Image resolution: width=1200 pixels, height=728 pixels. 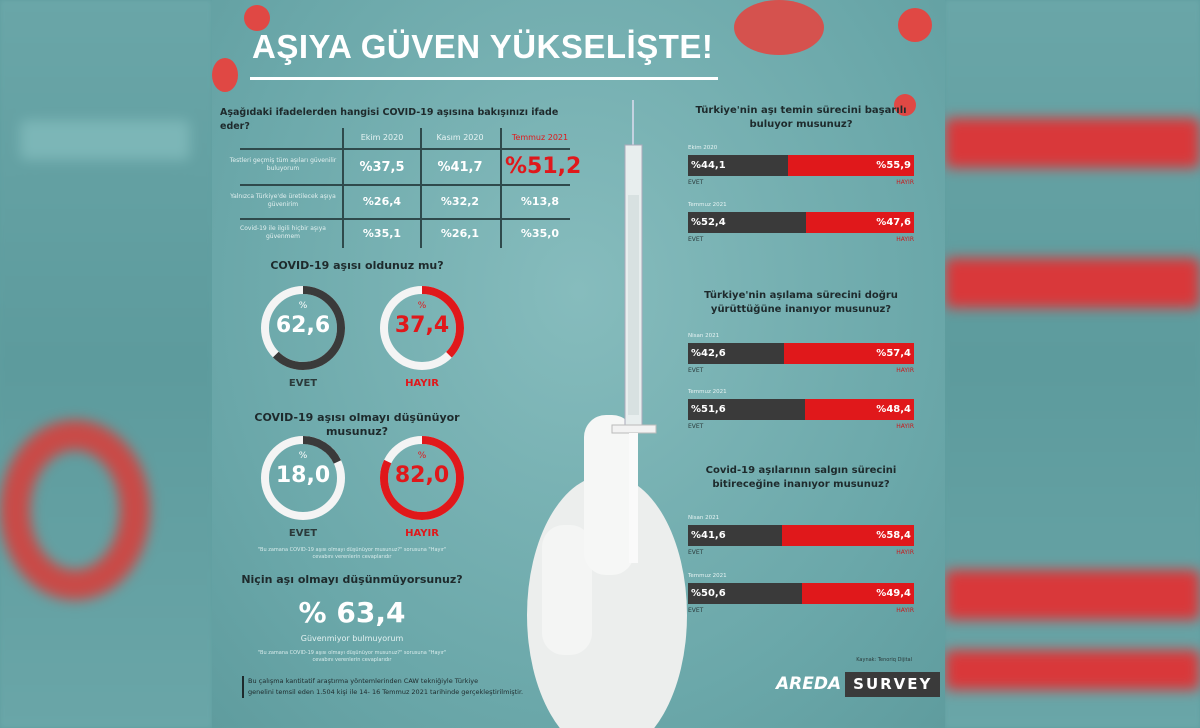 I want to click on title-underline, so click(x=484, y=78).